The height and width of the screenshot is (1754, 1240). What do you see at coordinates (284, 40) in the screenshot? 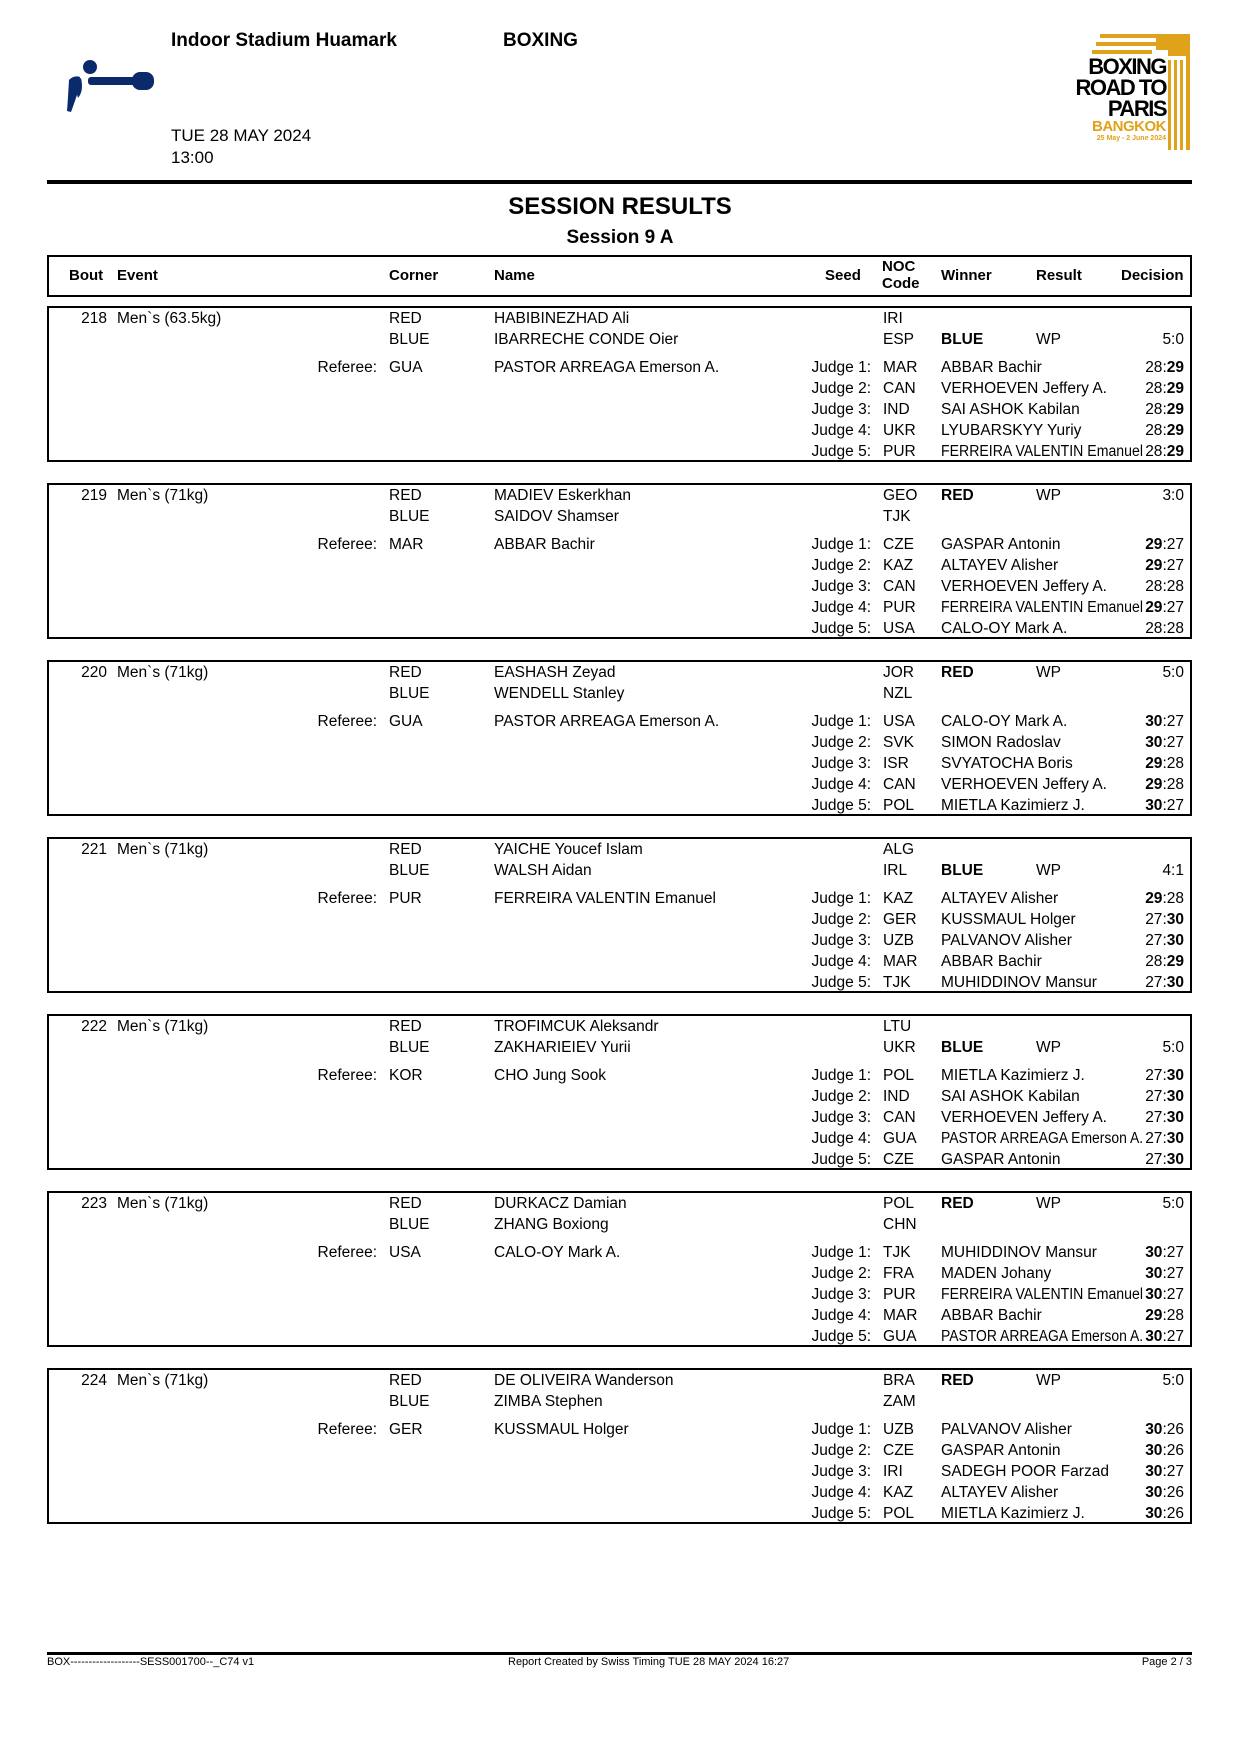
I see `venue: Indoor Stadium Huamark` at bounding box center [284, 40].